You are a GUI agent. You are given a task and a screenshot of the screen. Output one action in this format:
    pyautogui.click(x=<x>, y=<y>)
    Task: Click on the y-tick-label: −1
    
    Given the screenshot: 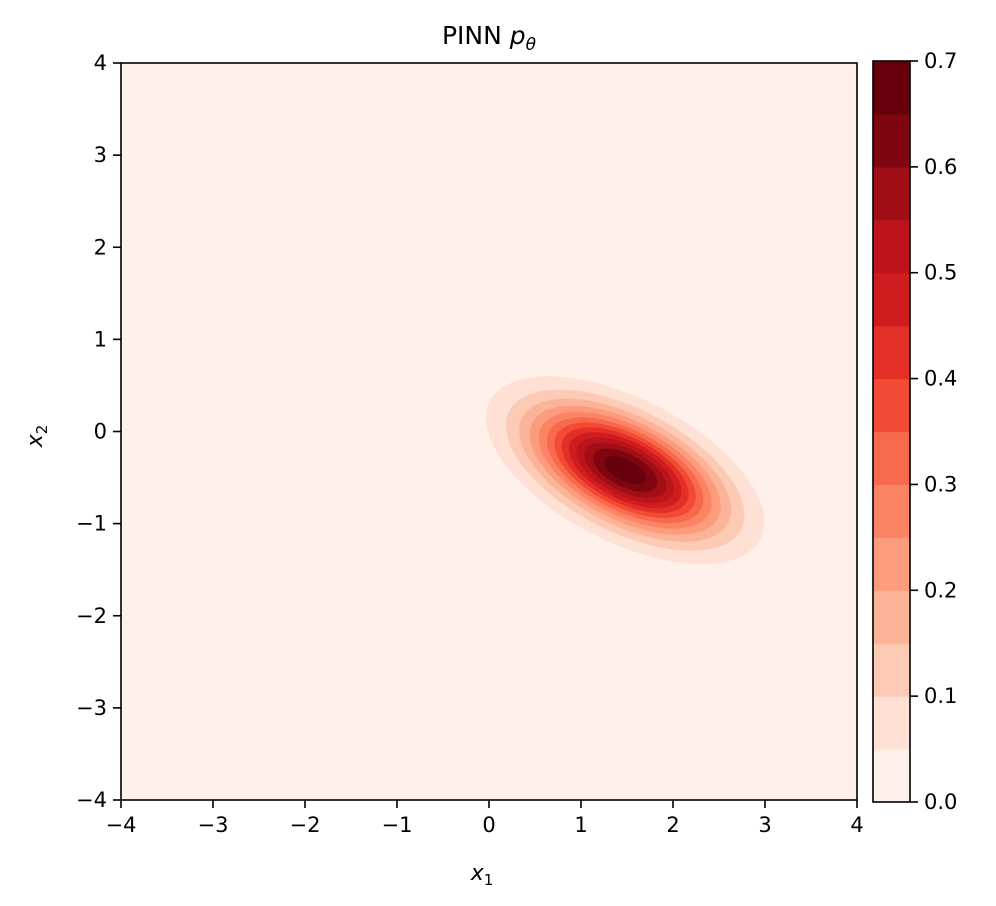 What is the action you would take?
    pyautogui.click(x=91, y=524)
    